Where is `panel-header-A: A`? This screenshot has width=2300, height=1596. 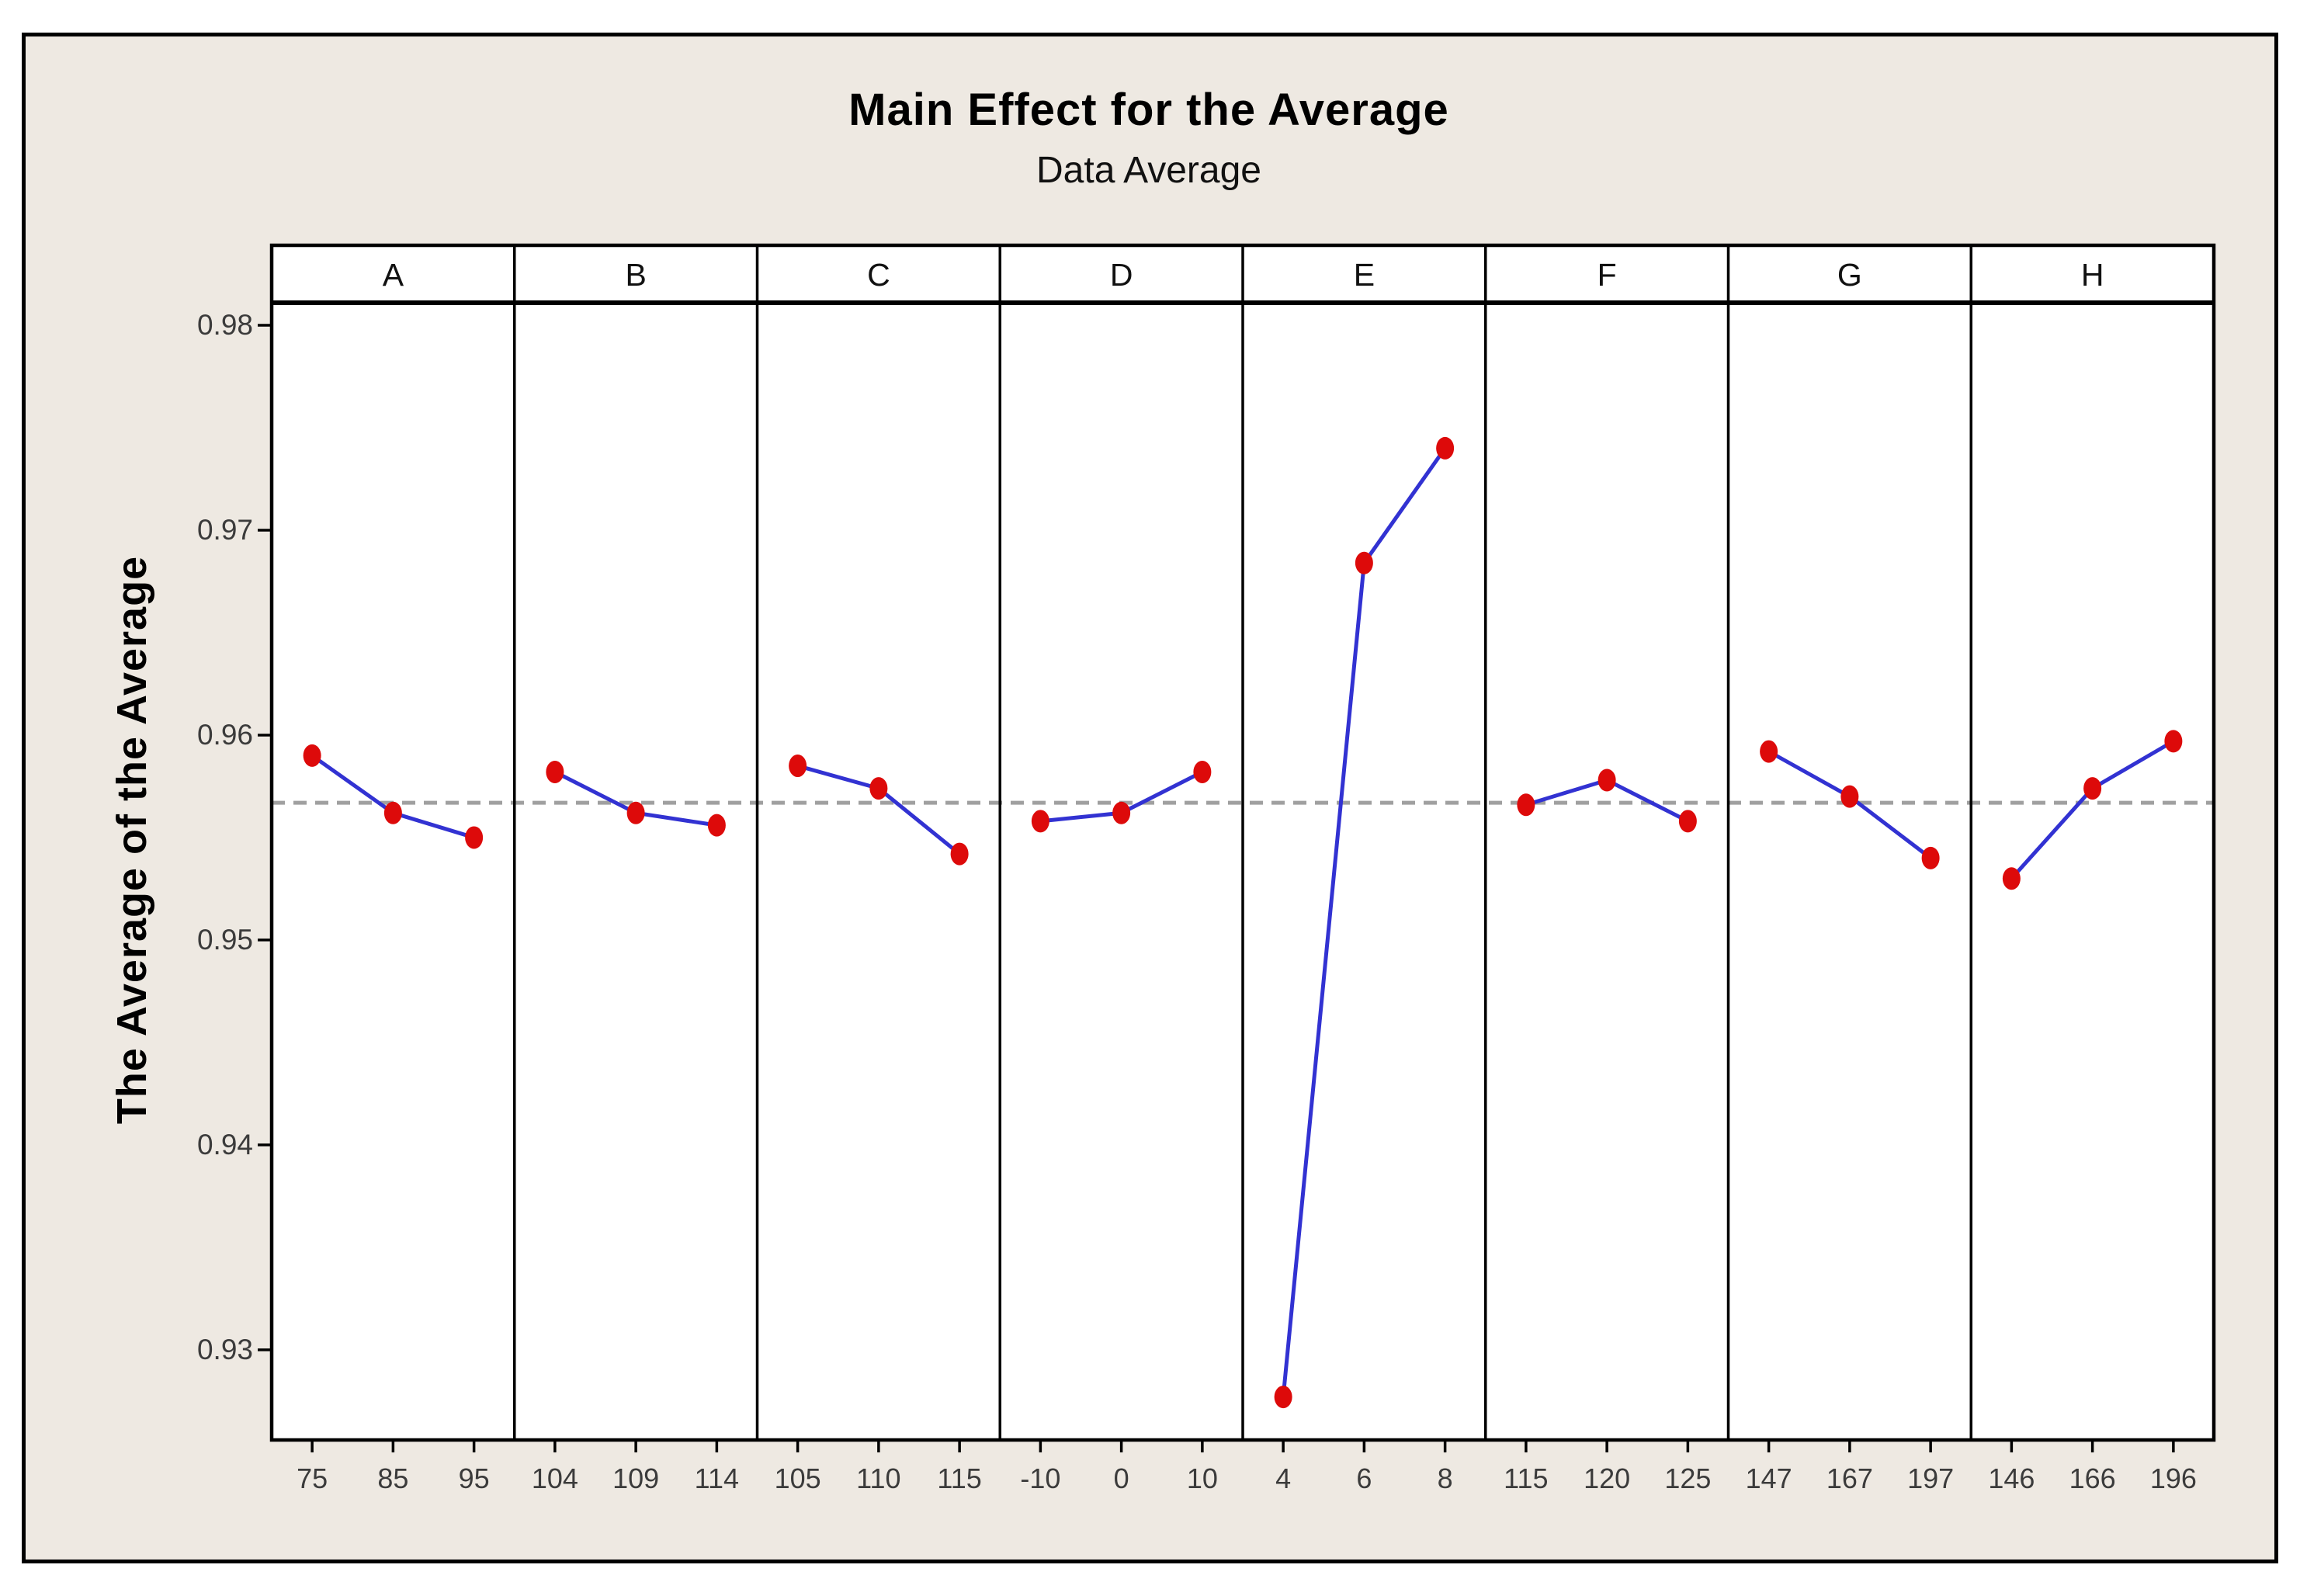 panel-header-A: A is located at coordinates (393, 275).